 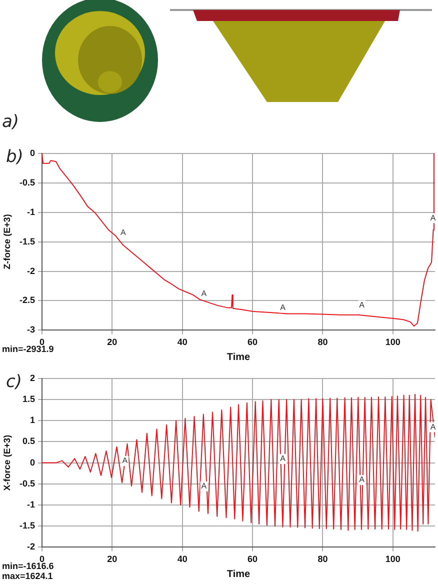 What do you see at coordinates (14, 382) in the screenshot?
I see `chart-title: c)` at bounding box center [14, 382].